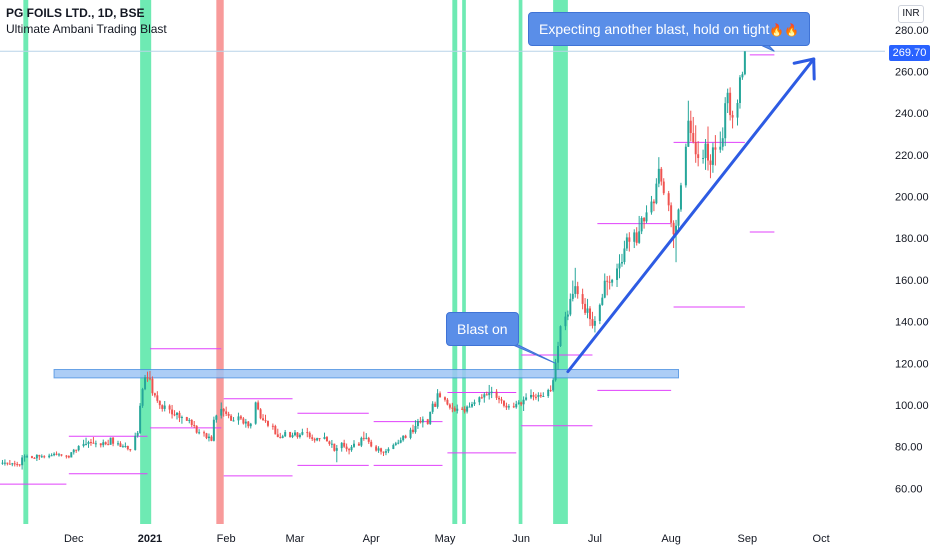 Image resolution: width=932 pixels, height=550 pixels. I want to click on indicator-name: Ultimate Ambani Trading Blast, so click(86, 29).